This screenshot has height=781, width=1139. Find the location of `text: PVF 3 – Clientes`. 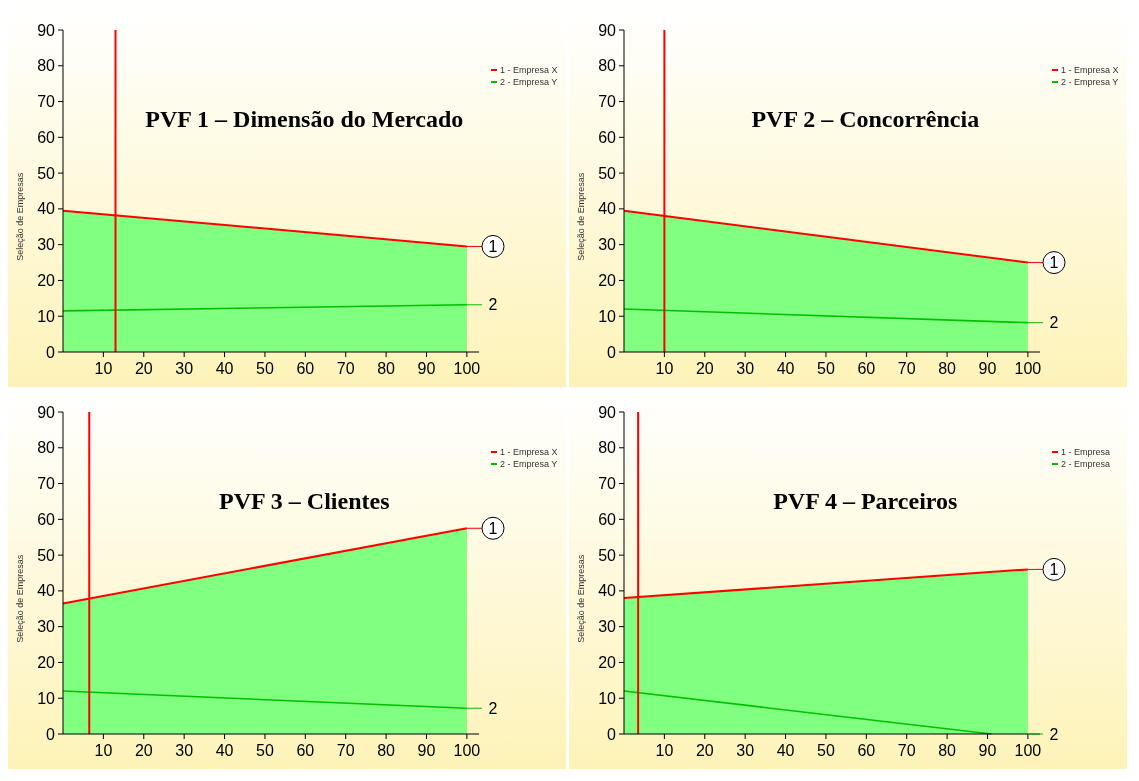

text: PVF 3 – Clientes is located at coordinates (304, 500).